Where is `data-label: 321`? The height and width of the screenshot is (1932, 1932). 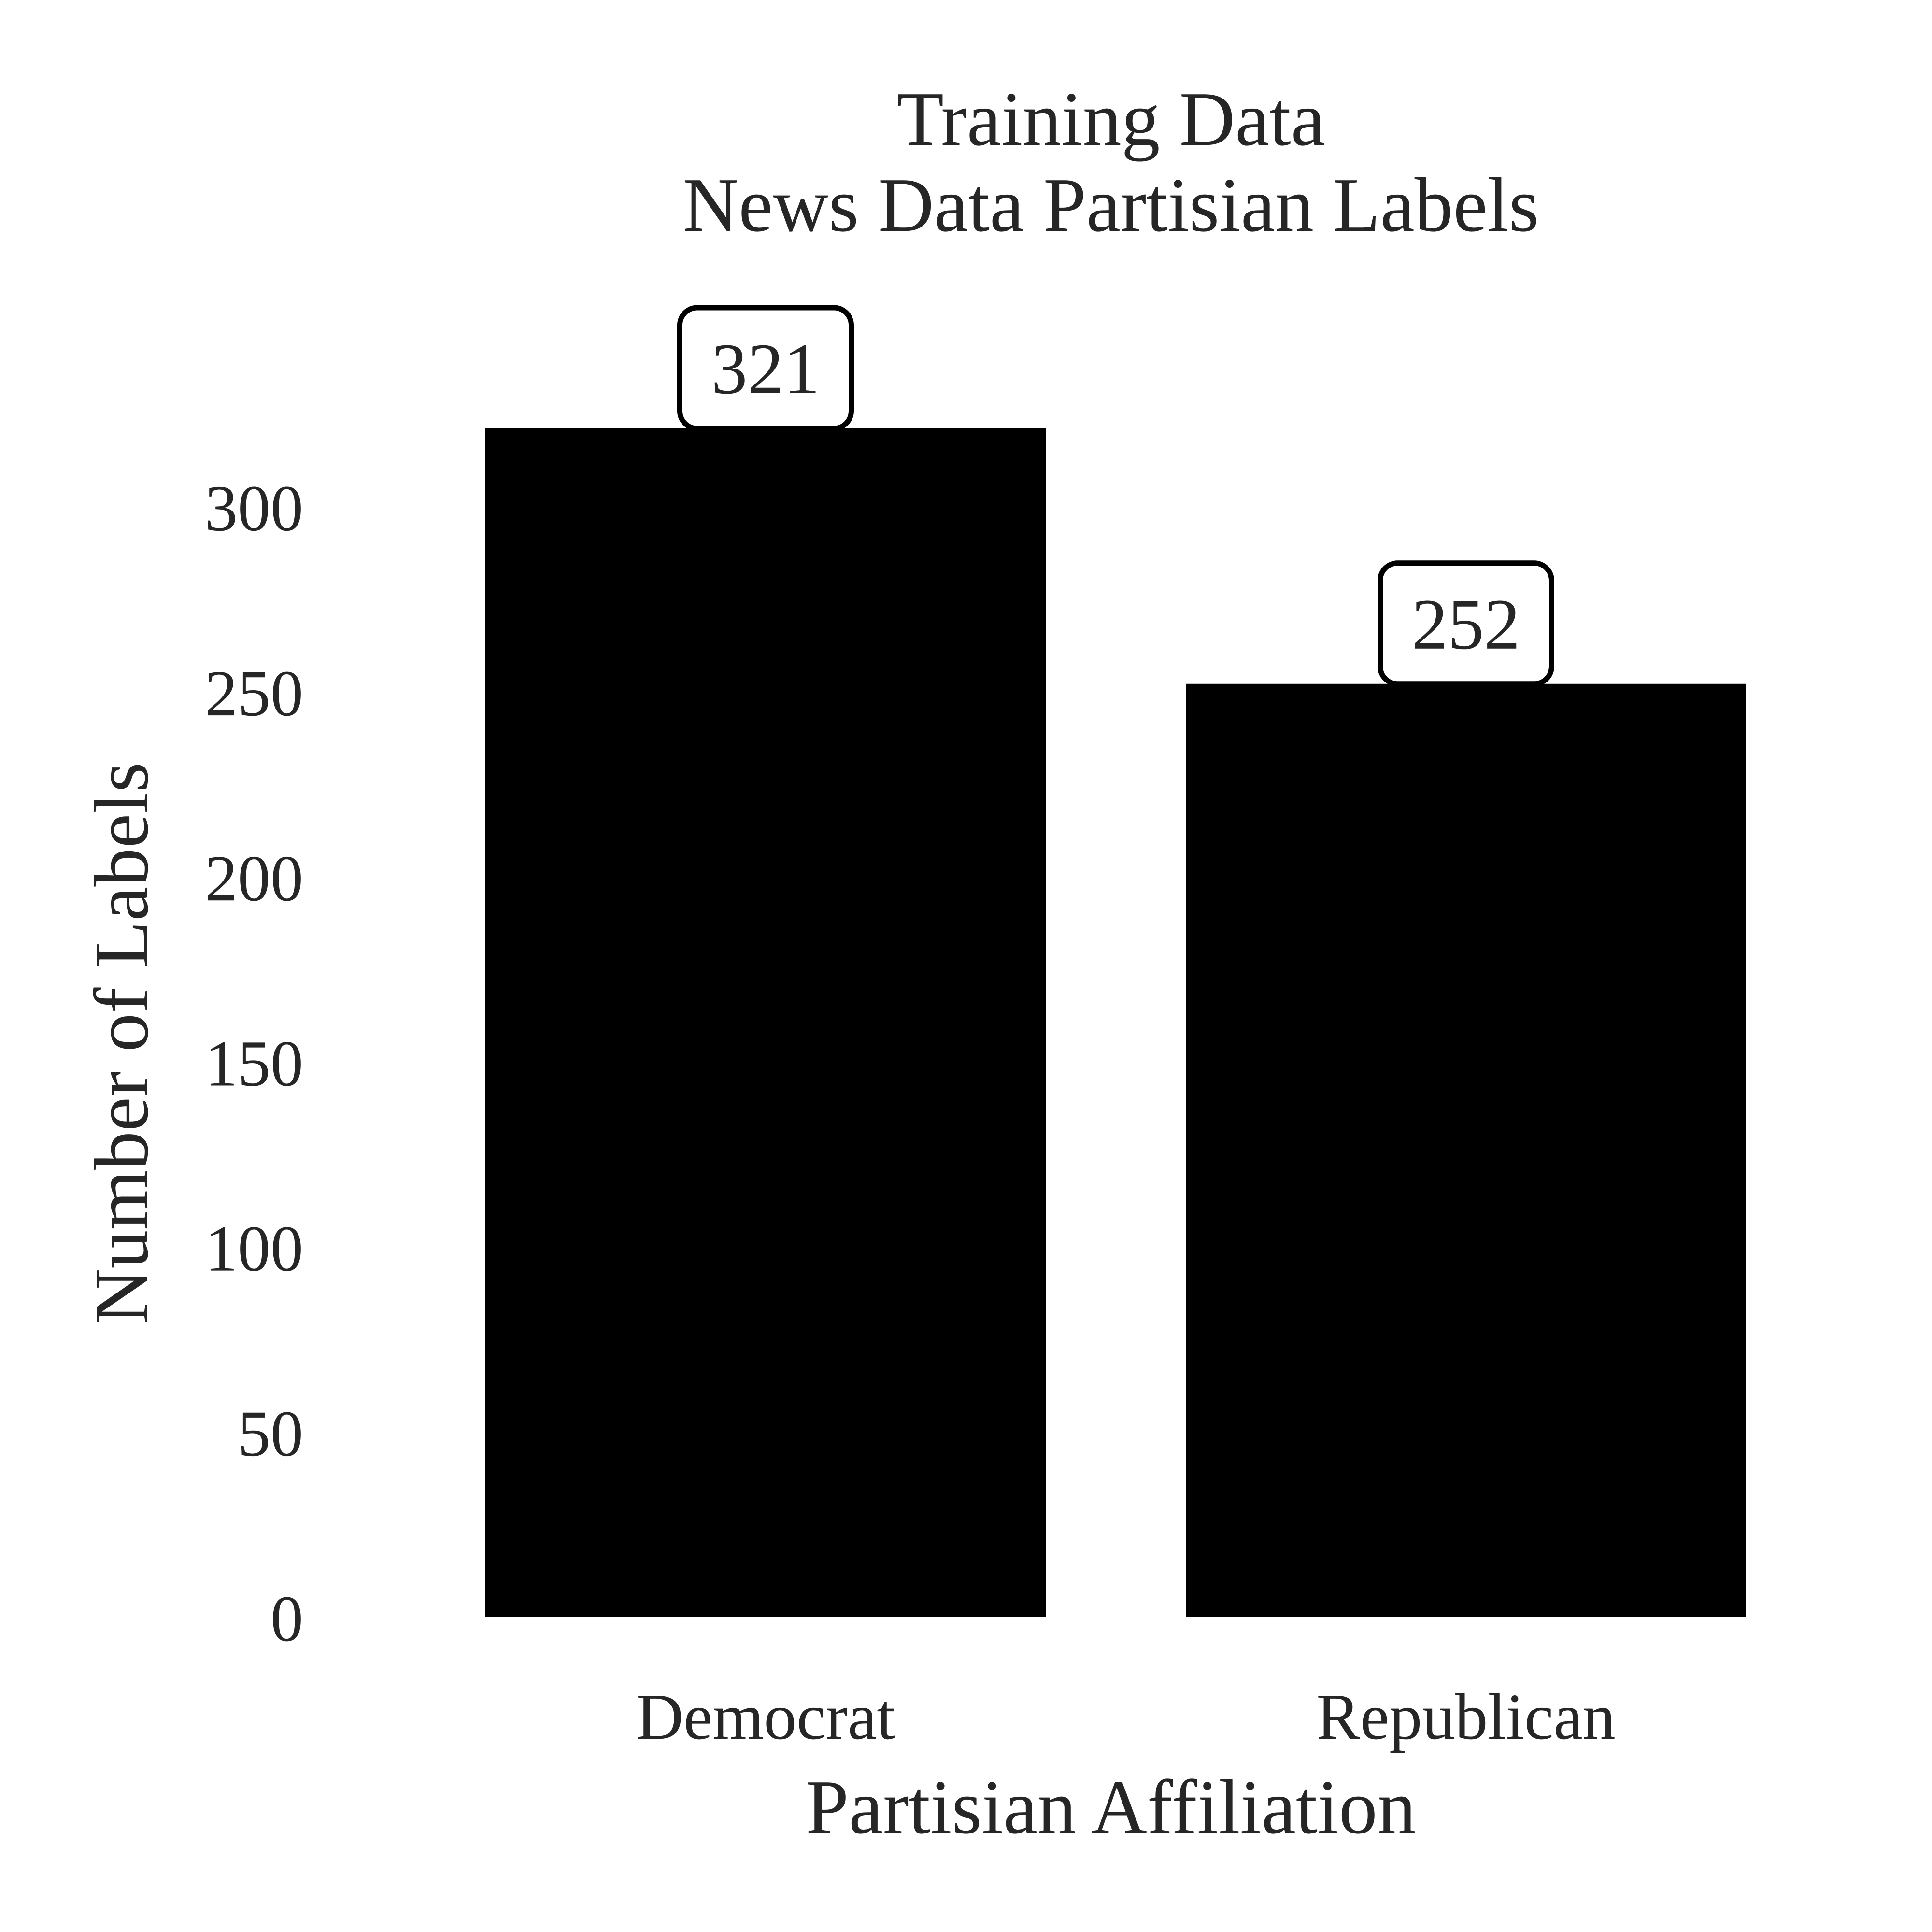
data-label: 321 is located at coordinates (765, 369).